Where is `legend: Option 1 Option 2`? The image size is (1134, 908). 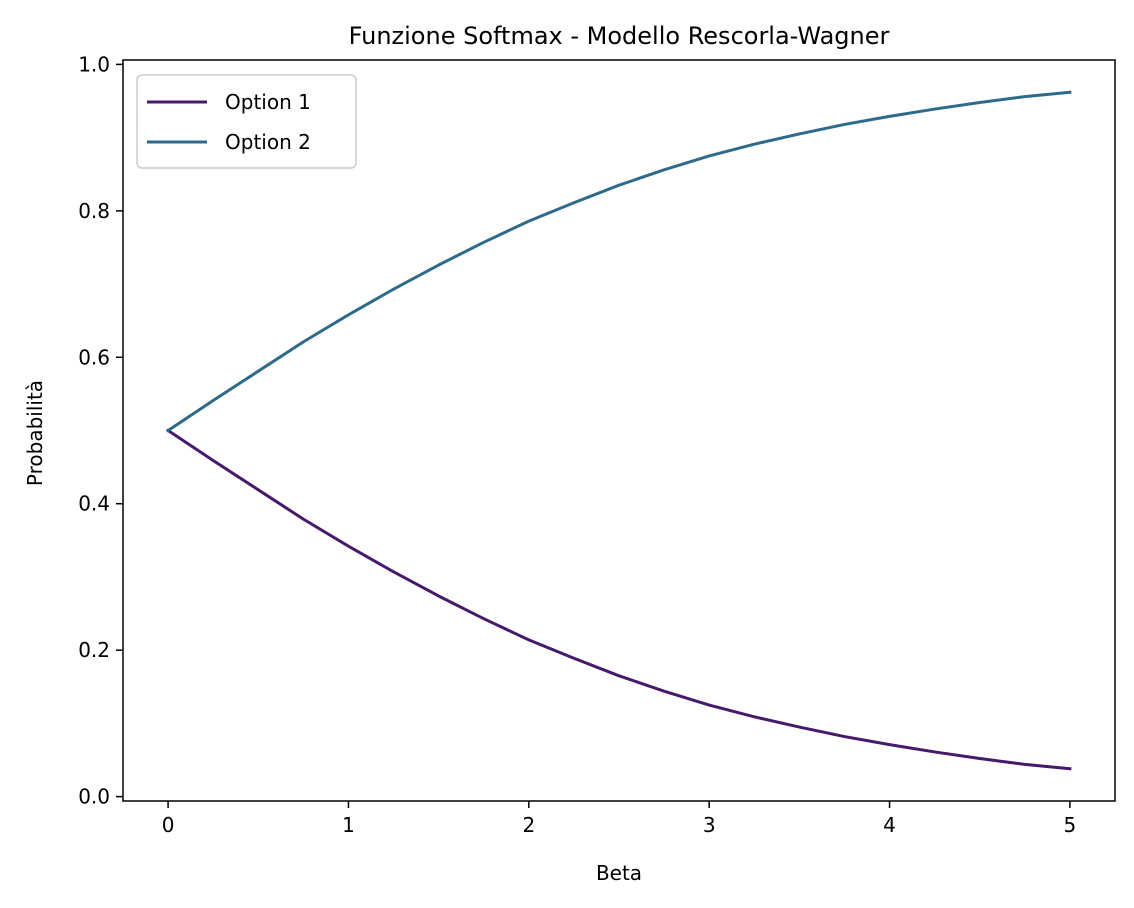 legend: Option 1 Option 2 is located at coordinates (246, 121).